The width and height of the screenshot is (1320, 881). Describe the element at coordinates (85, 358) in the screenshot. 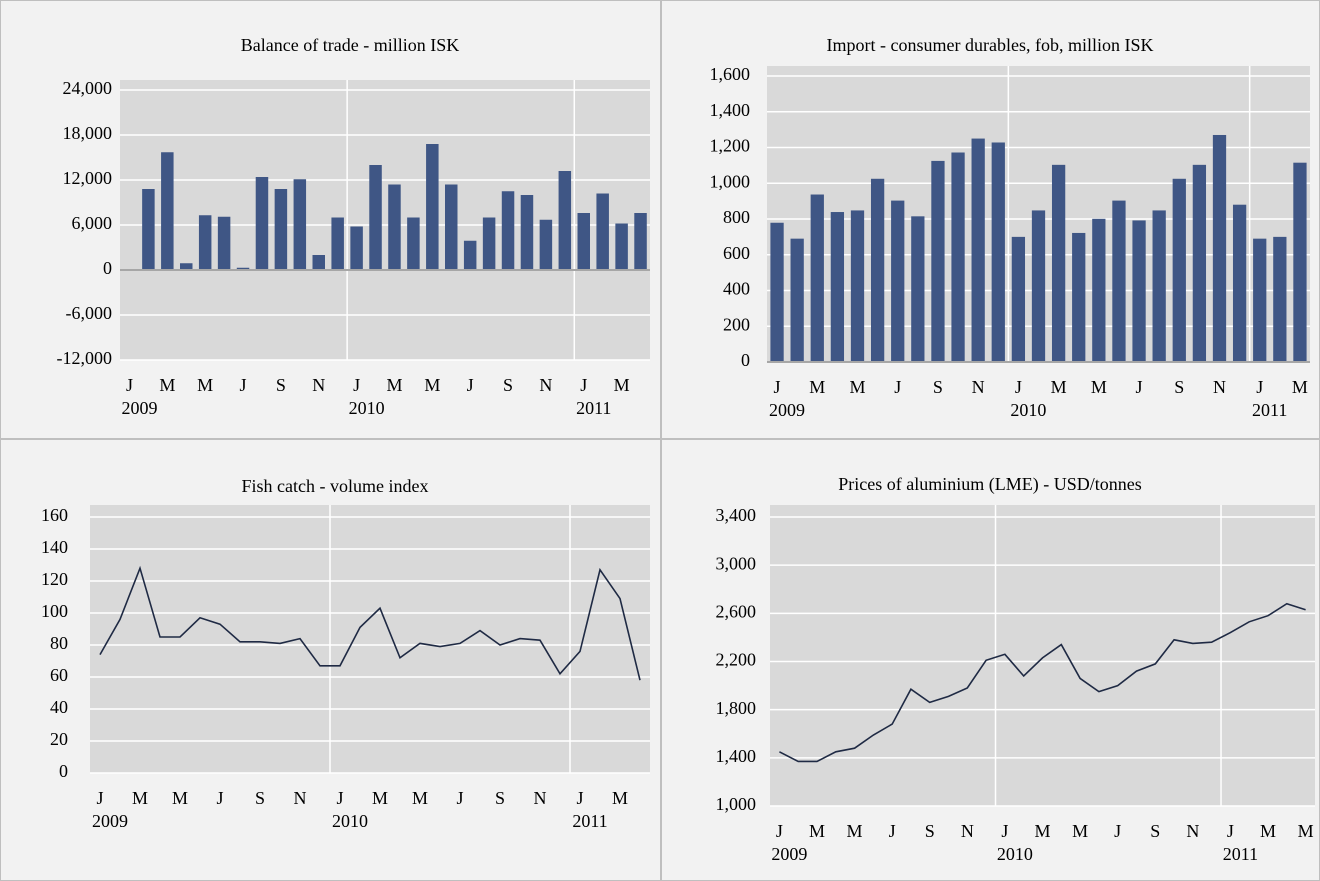

I see `y-tick-label: -12,000` at that location.